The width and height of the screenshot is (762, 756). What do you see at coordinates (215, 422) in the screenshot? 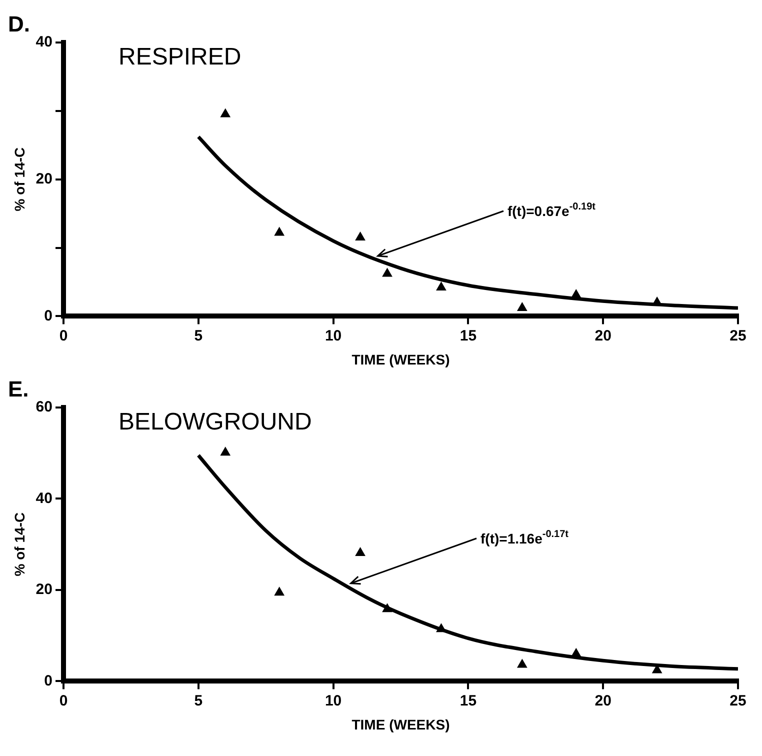
I see `annotation: BELOWGROUND` at bounding box center [215, 422].